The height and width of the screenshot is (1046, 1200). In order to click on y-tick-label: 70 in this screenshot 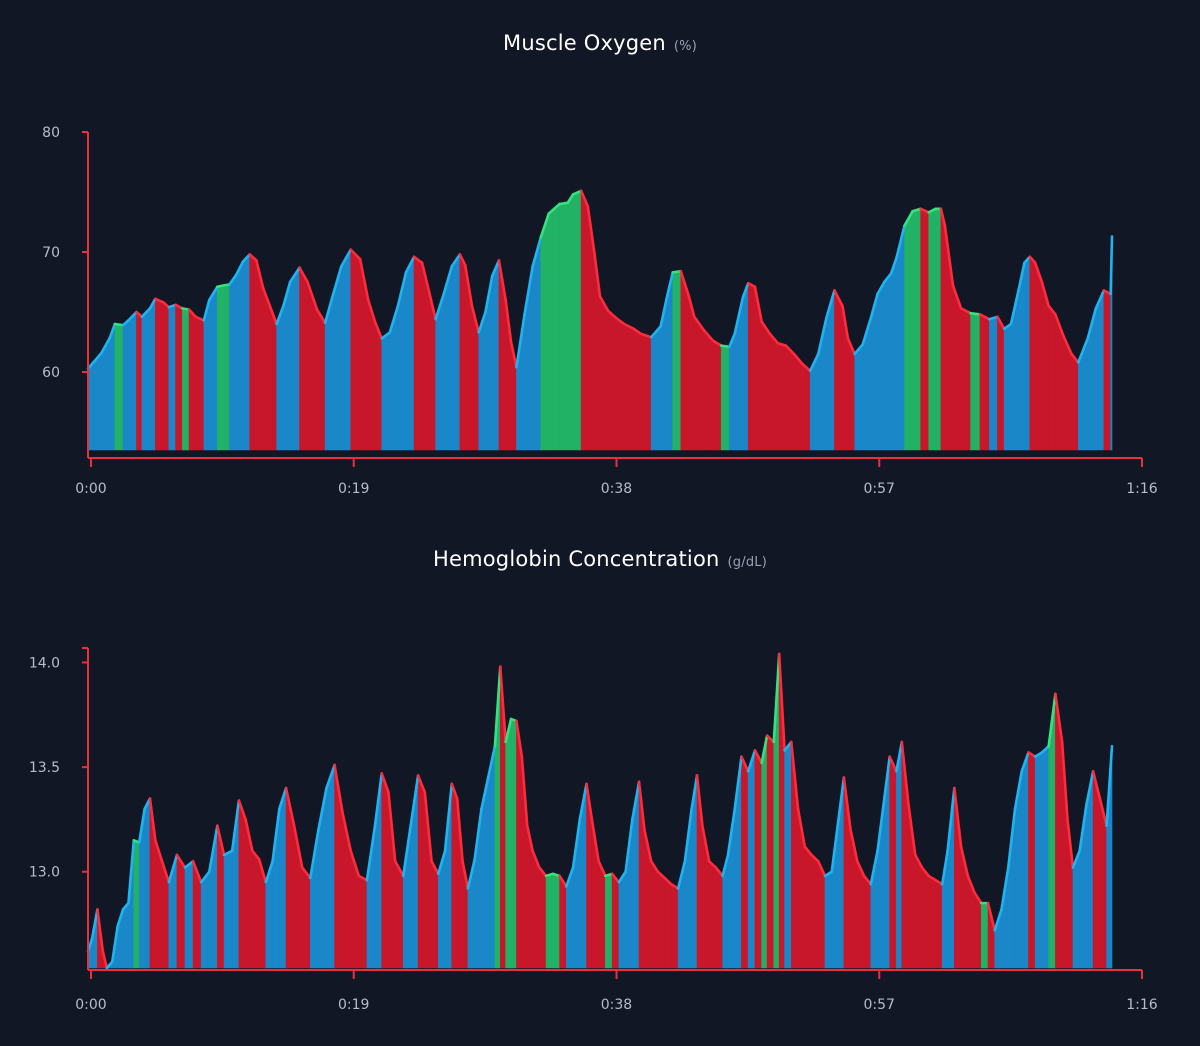, I will do `click(51, 253)`.